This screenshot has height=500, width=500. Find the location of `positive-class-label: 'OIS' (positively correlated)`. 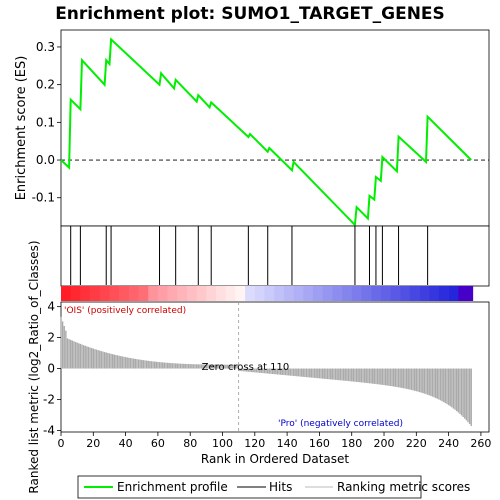

positive-class-label: 'OIS' (positively correlated) is located at coordinates (125, 311).